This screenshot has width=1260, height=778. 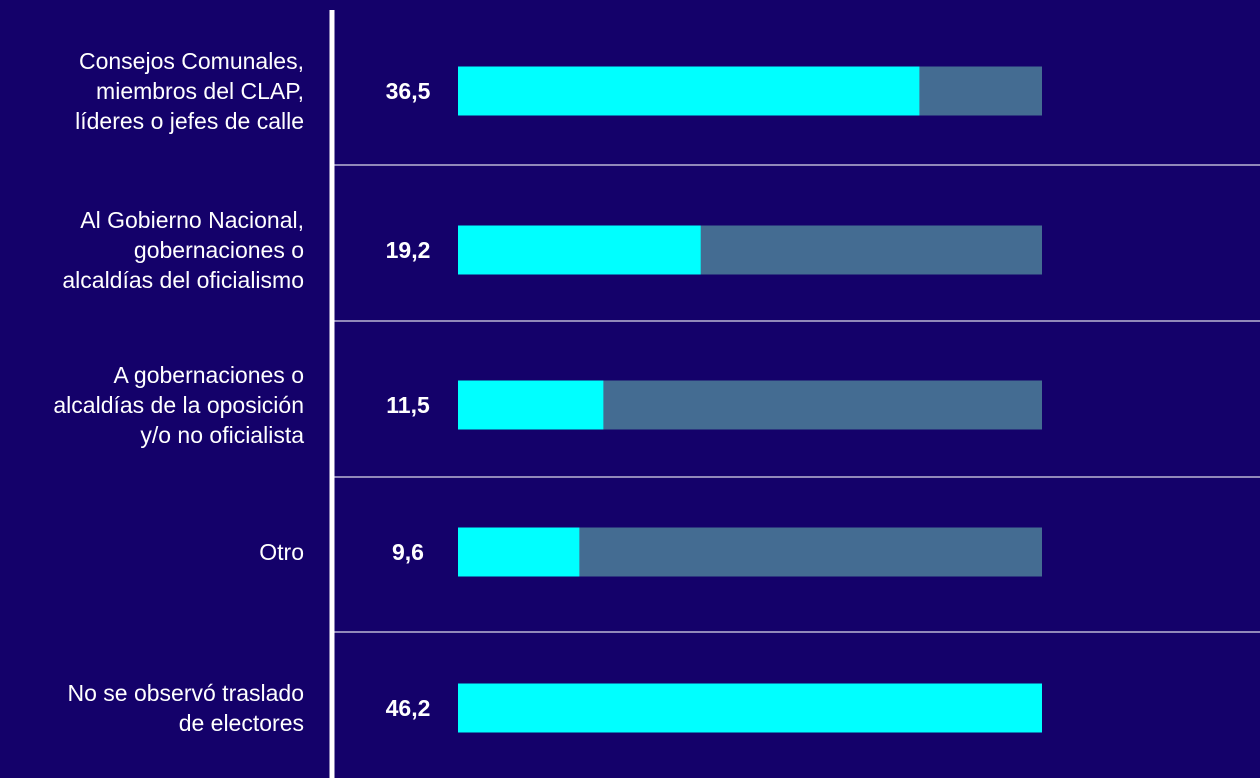 What do you see at coordinates (222, 435) in the screenshot?
I see `category-label: y/o no oficialista` at bounding box center [222, 435].